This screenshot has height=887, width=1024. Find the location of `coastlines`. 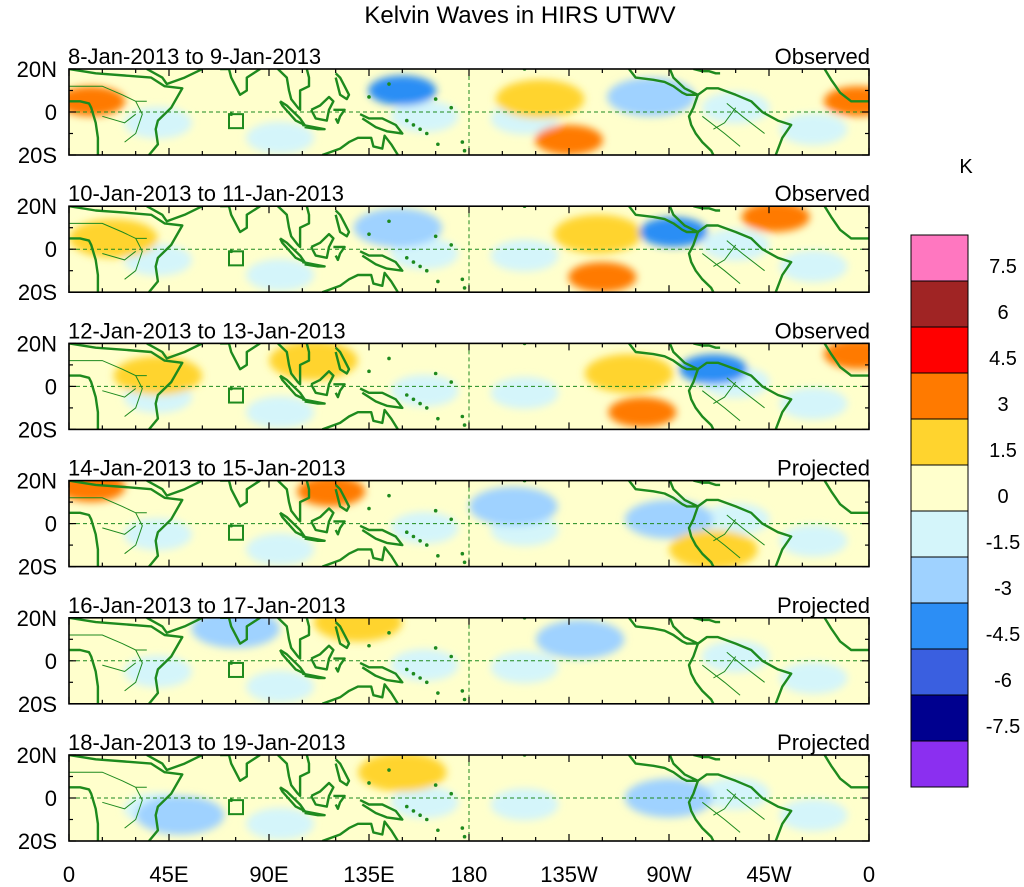

coastlines is located at coordinates (469, 798).